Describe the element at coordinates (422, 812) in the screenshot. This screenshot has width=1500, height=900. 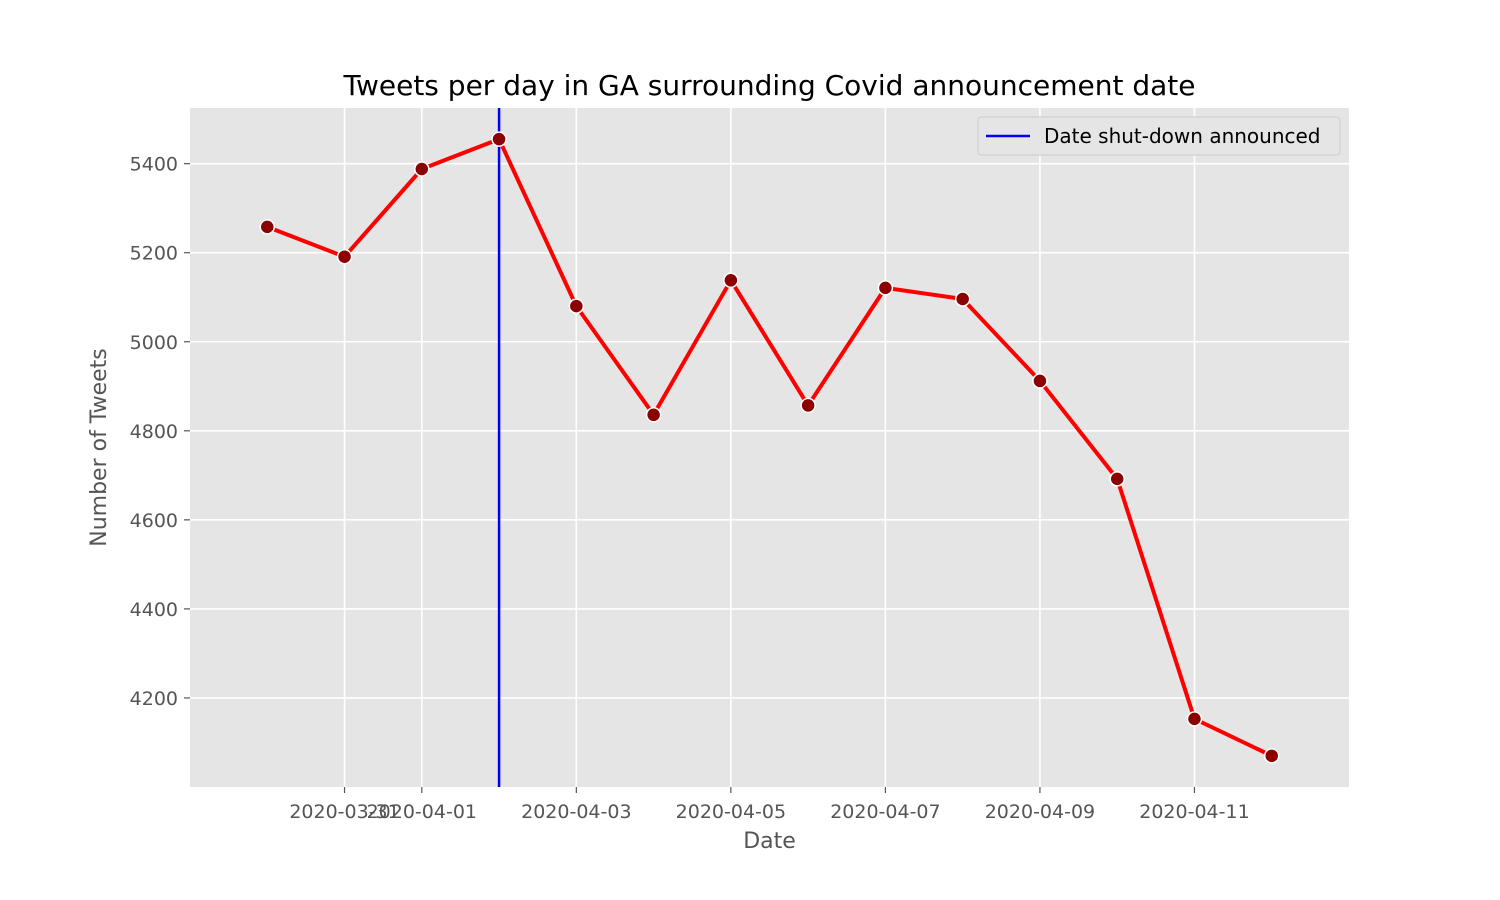
I see `x-tick-label: 2020-04-01` at that location.